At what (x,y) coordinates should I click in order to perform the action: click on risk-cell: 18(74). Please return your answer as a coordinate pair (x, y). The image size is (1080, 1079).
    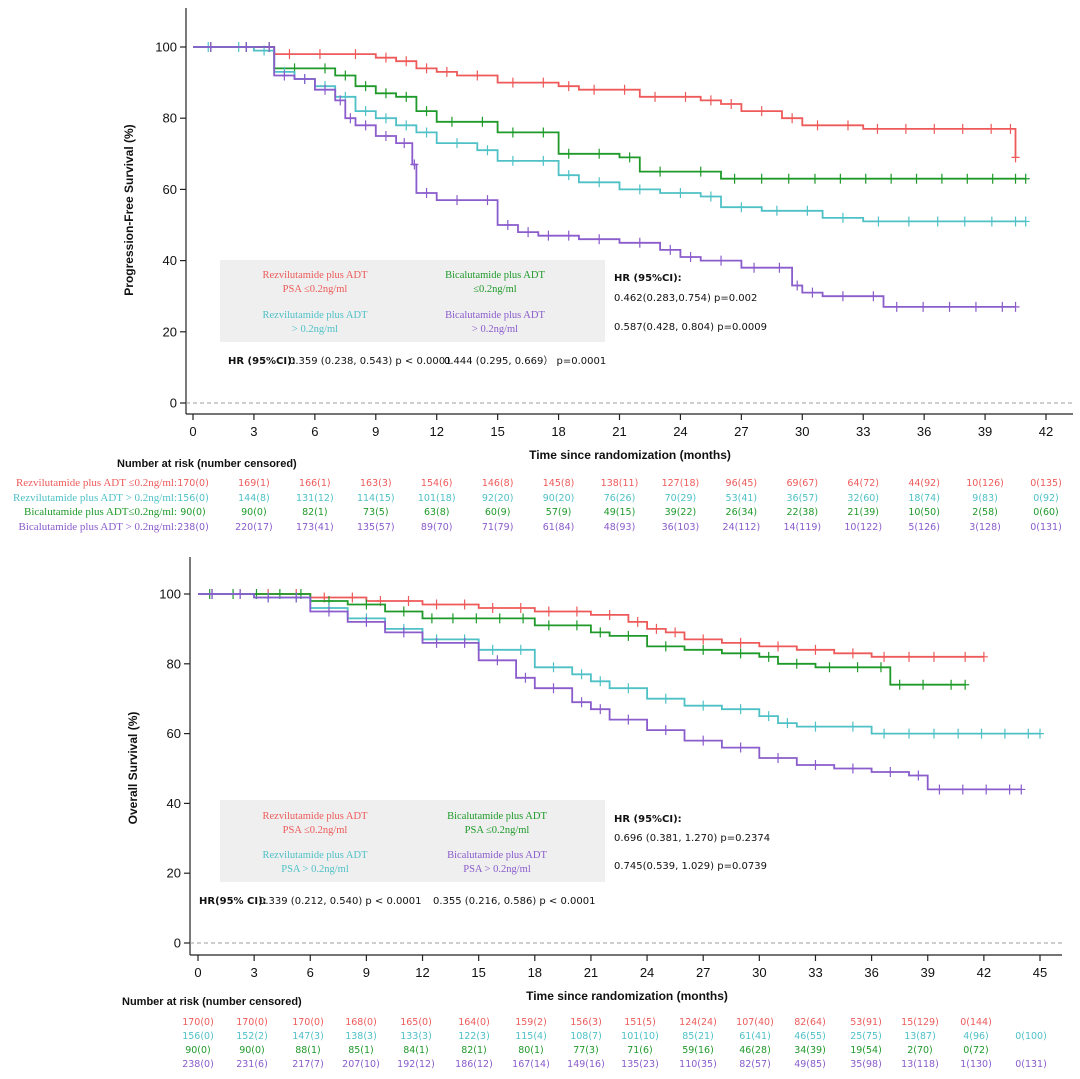
    Looking at the image, I should click on (924, 498).